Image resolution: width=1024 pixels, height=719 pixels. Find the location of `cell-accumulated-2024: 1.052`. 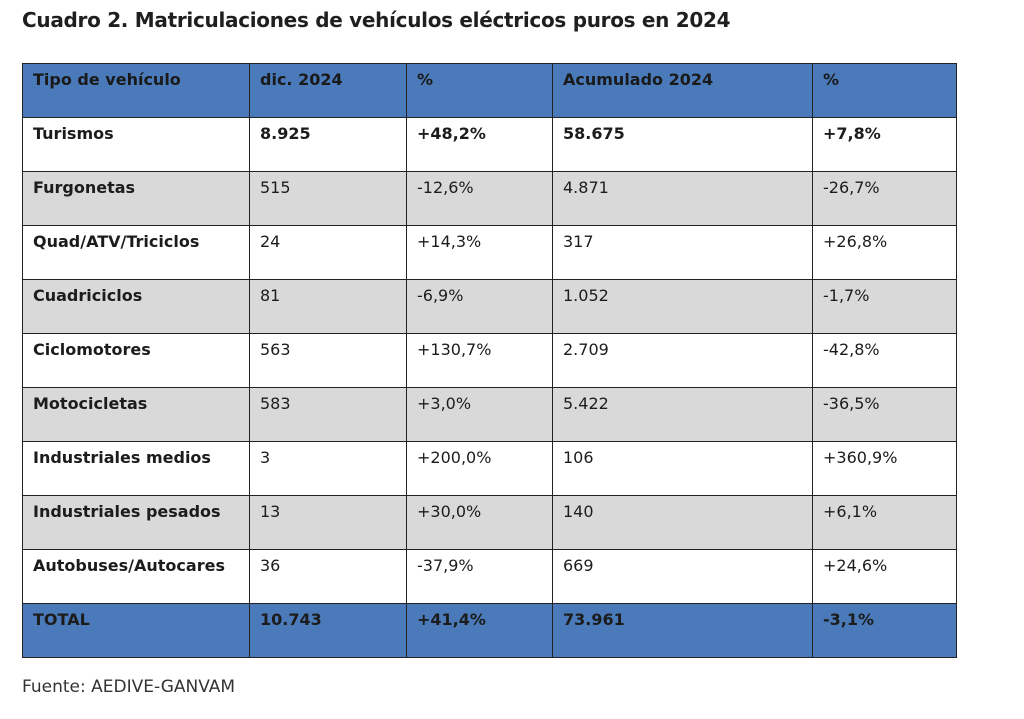

cell-accumulated-2024: 1.052 is located at coordinates (682, 306).